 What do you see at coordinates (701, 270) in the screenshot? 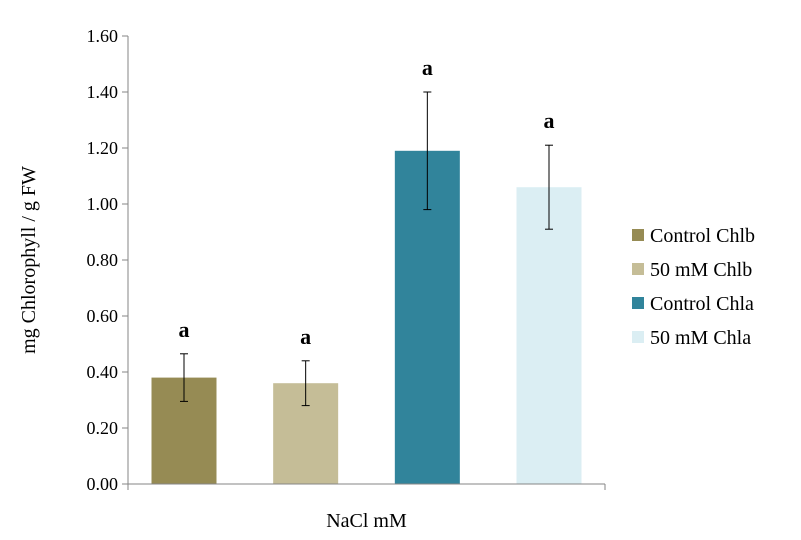
I see `legend-label: 50 mM Chlb` at bounding box center [701, 270].